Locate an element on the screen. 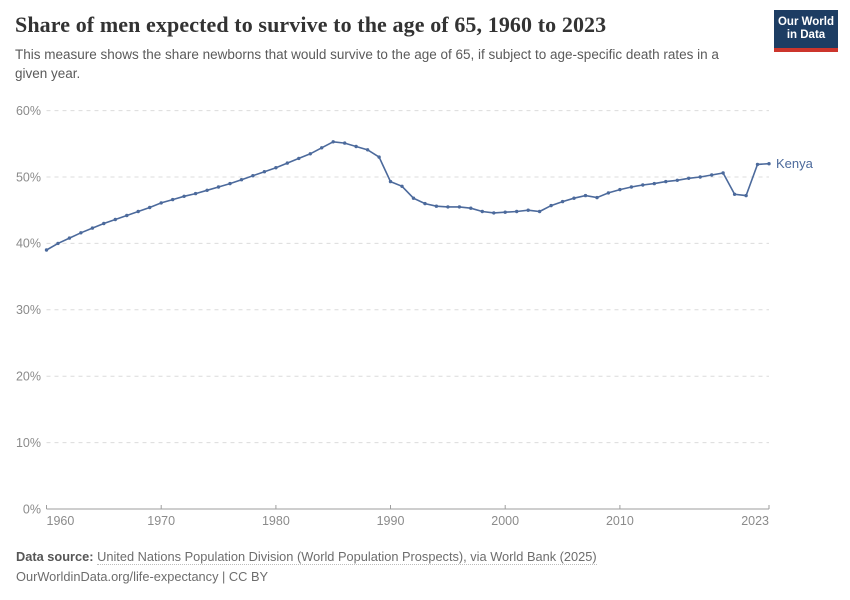  svg-text: 1990 is located at coordinates (391, 521).